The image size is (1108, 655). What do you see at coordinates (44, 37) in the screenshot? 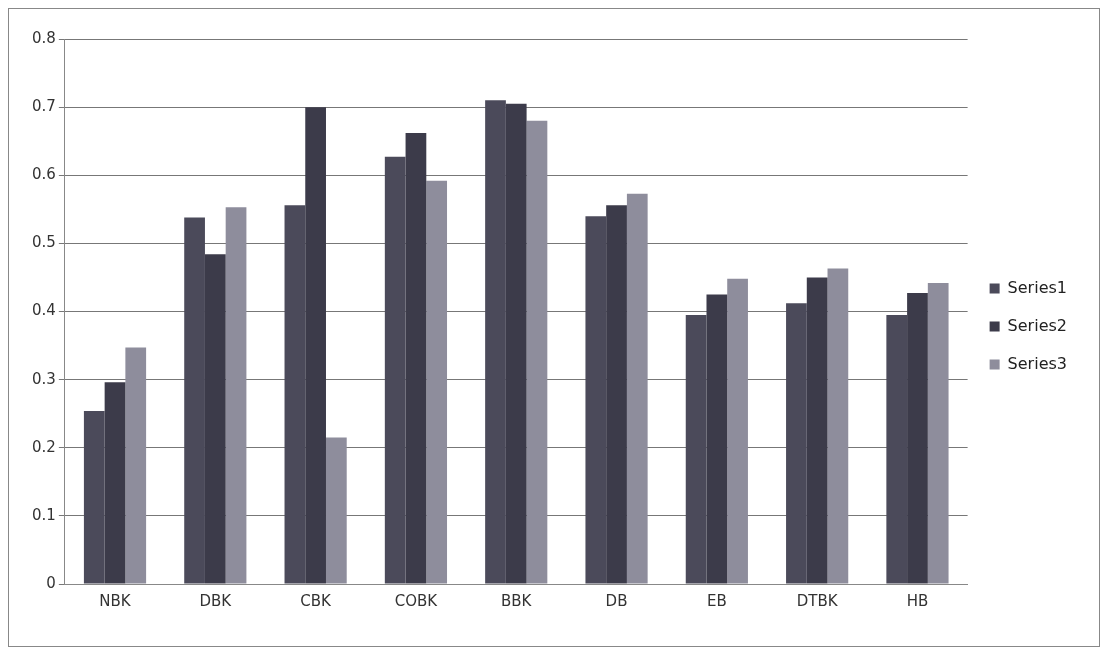
I see `y-tick-label: 0.8` at bounding box center [44, 37].